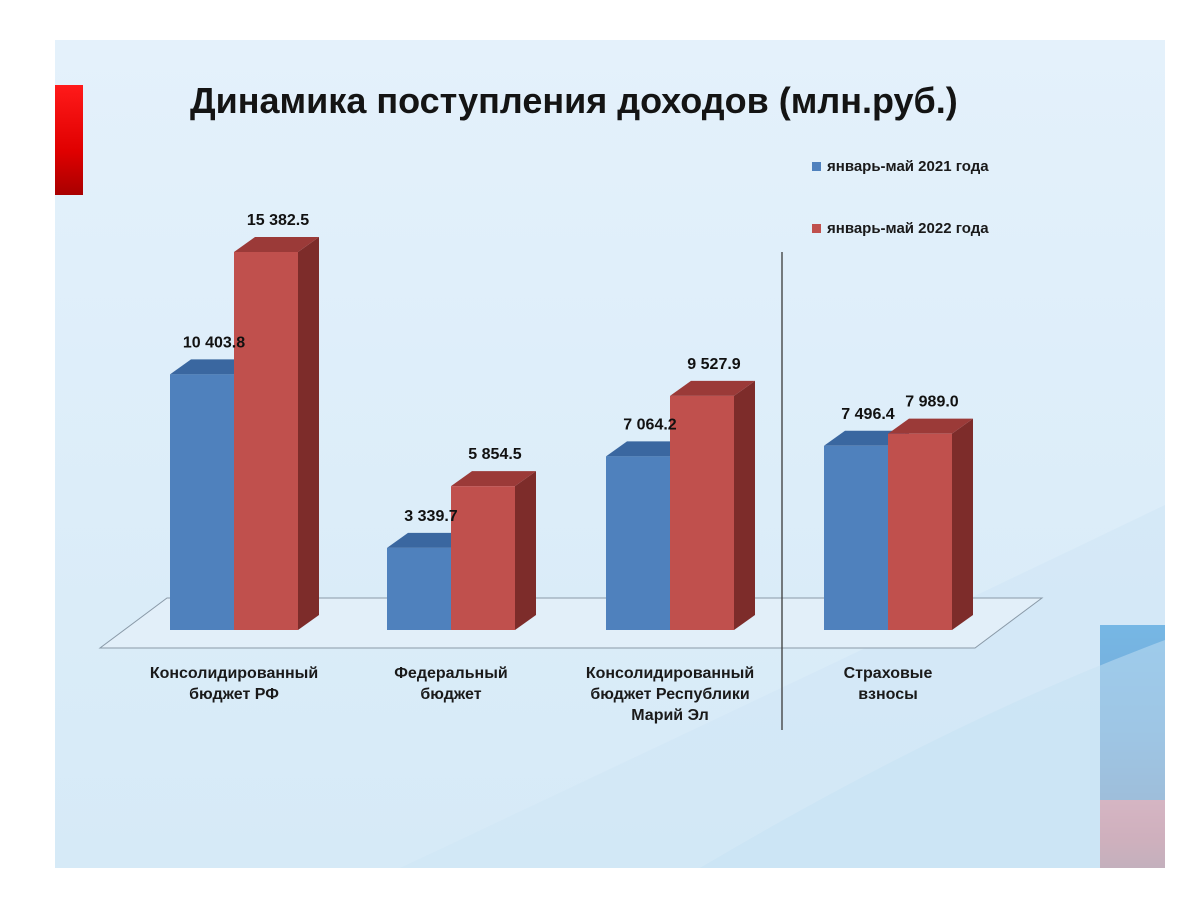 The height and width of the screenshot is (900, 1200). Describe the element at coordinates (888, 673) in the screenshot. I see `category-label-line: Страховые` at that location.